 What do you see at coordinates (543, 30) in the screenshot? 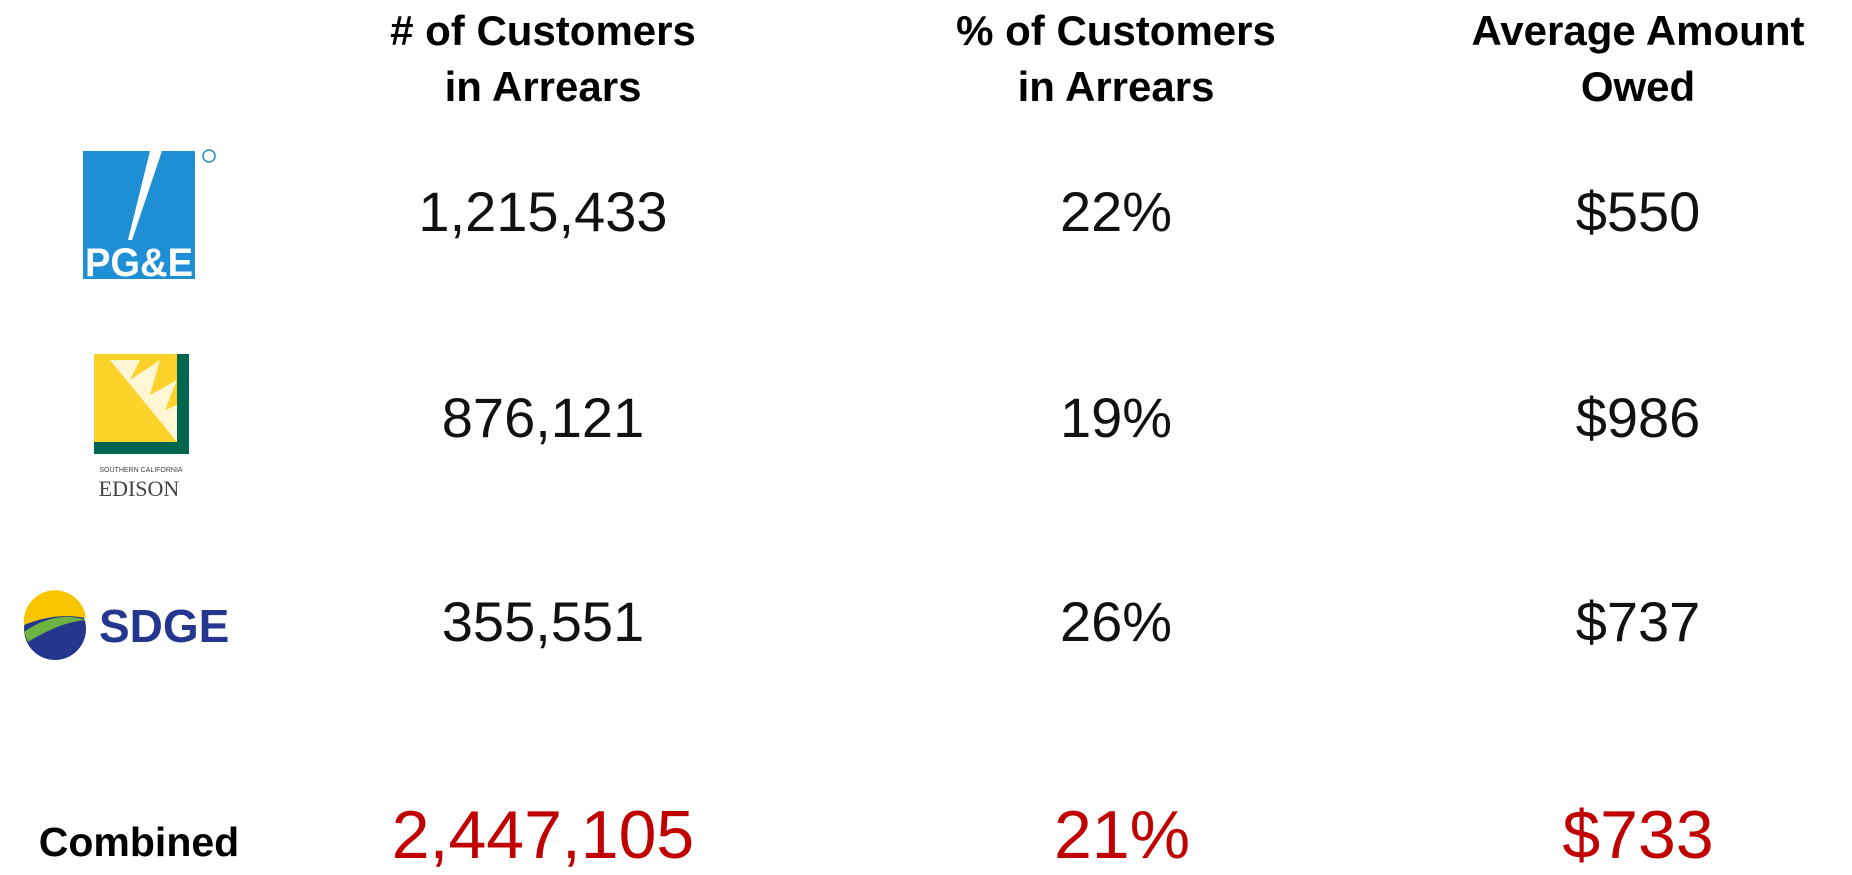
I see `header-line: # of Customers` at bounding box center [543, 30].